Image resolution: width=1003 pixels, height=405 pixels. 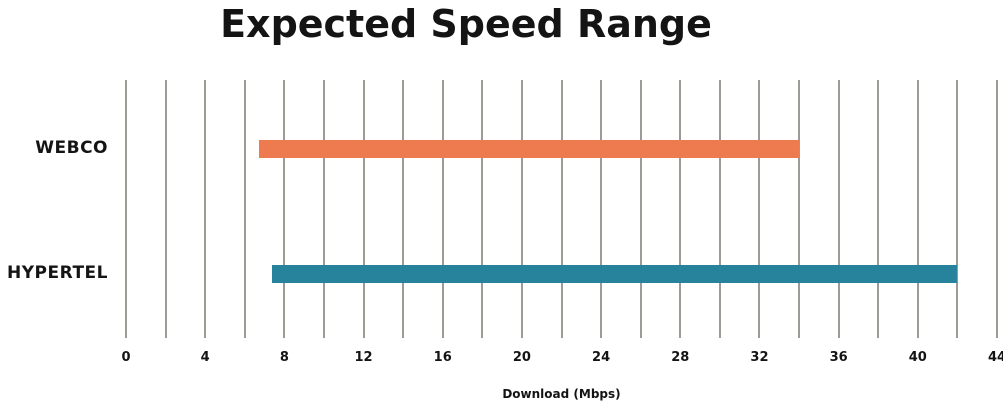 What do you see at coordinates (562, 358) in the screenshot?
I see `x-axis-ticks: 0 4 8 12 16 20 24 28 32 36 40 44` at bounding box center [562, 358].